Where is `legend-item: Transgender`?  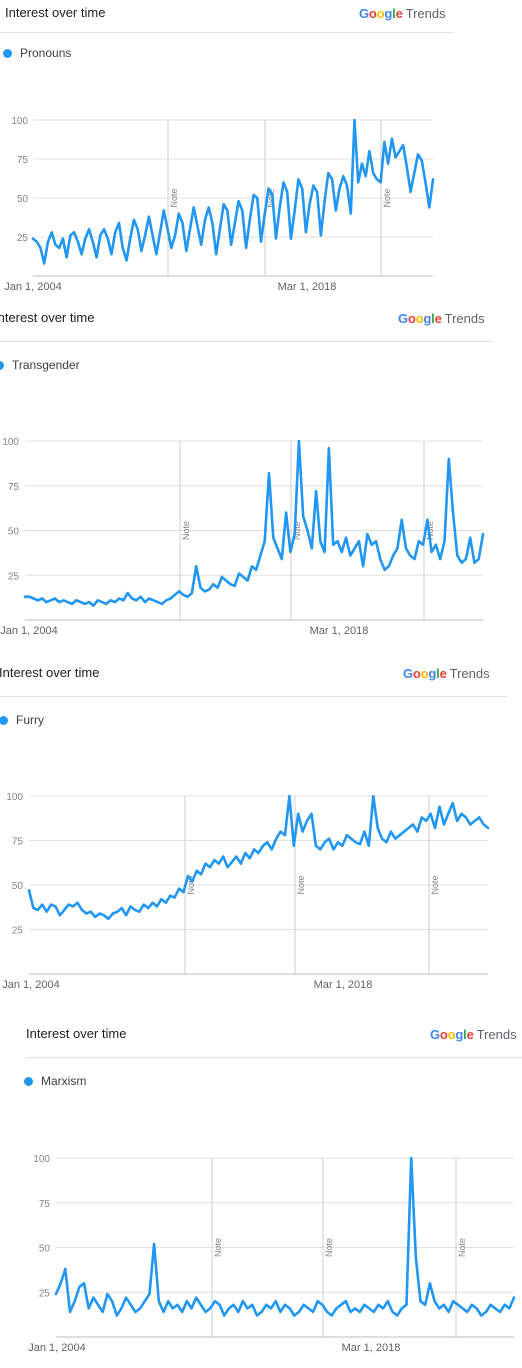 legend-item: Transgender is located at coordinates (40, 365).